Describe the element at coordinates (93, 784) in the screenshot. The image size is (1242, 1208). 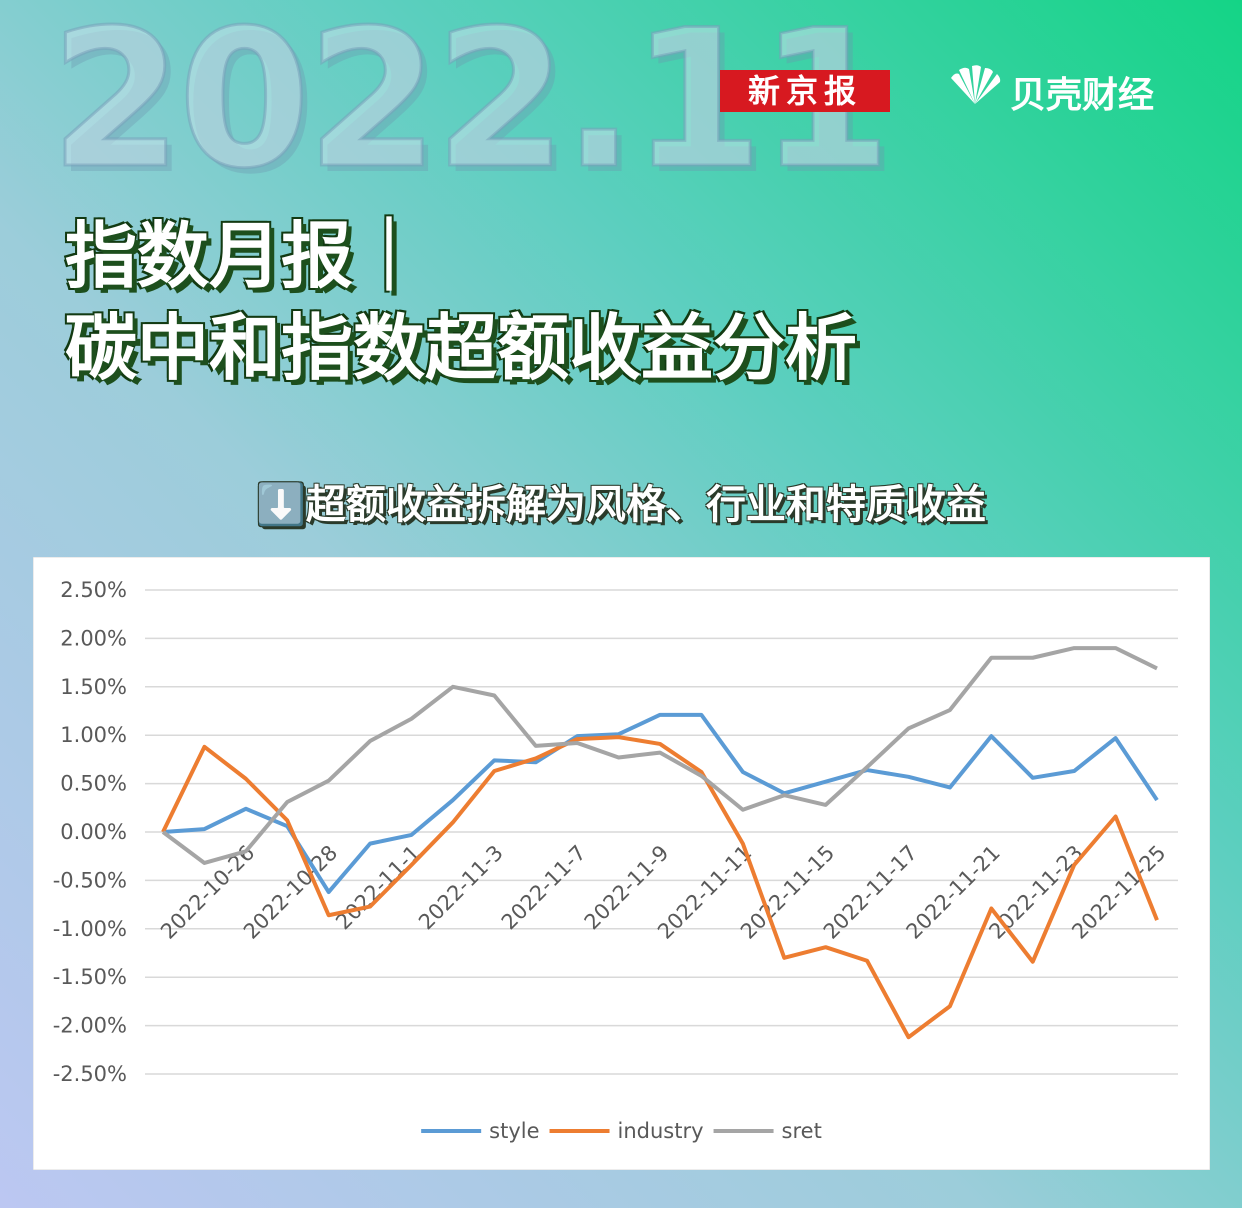
I see `y-tick-label: 0.50%` at that location.